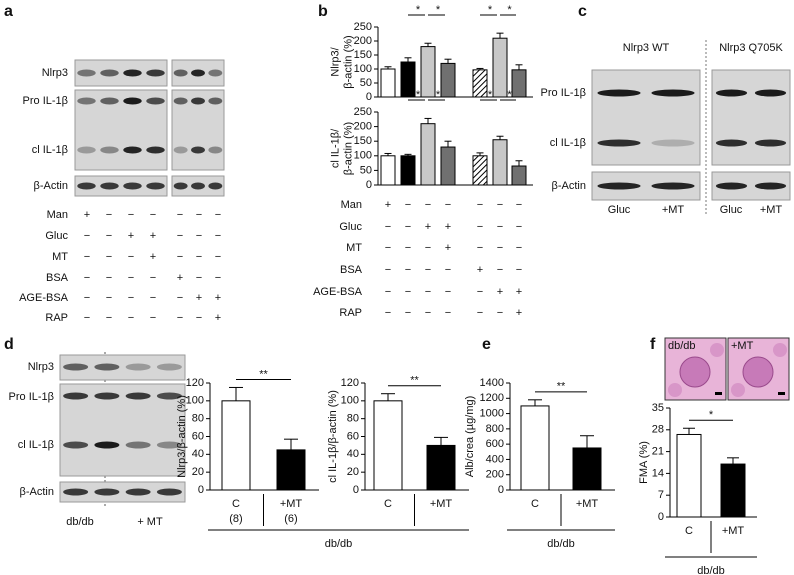  I want to click on y-tick-label: 250, so click(363, 112).